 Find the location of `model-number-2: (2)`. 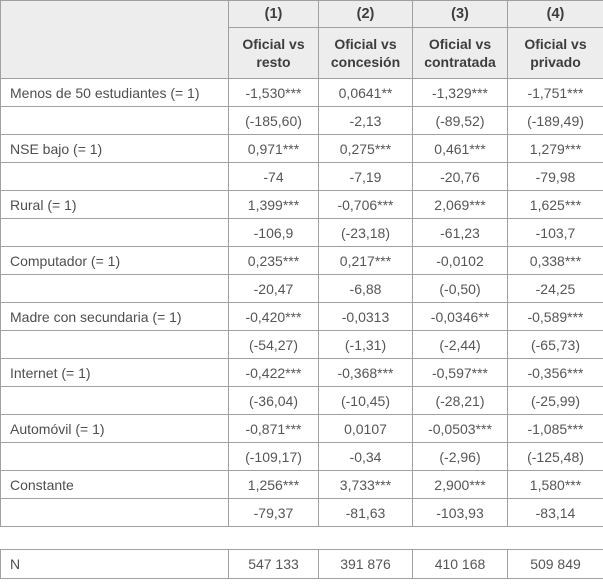

model-number-2: (2) is located at coordinates (365, 14).